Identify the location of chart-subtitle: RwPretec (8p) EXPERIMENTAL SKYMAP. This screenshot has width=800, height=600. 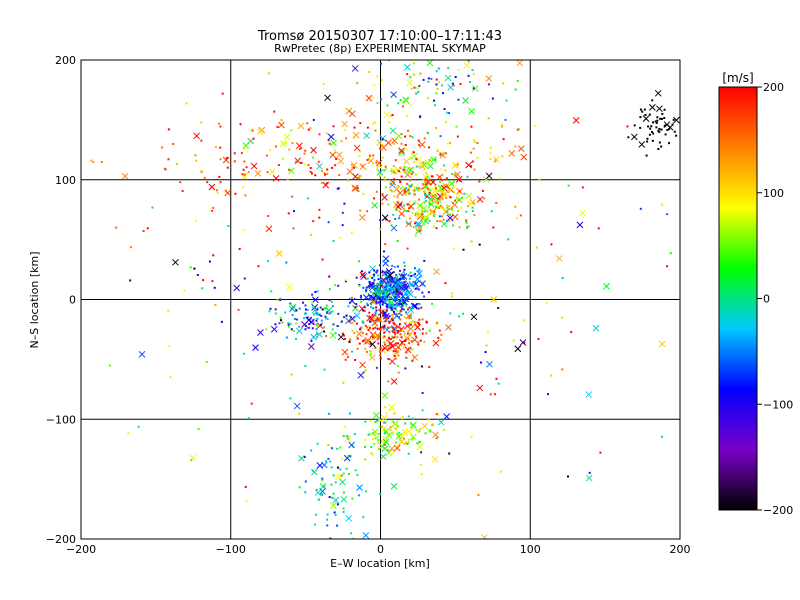
(380, 48).